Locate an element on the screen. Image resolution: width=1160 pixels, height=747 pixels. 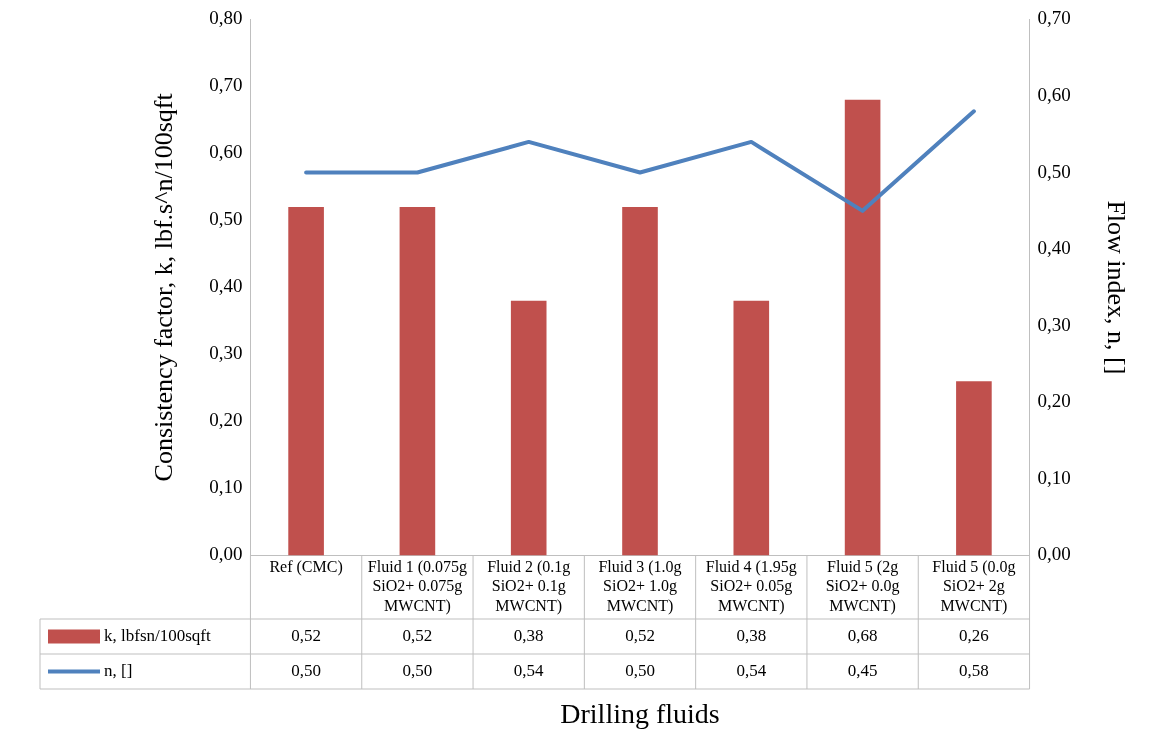
legend-label: n, [] is located at coordinates (118, 670).